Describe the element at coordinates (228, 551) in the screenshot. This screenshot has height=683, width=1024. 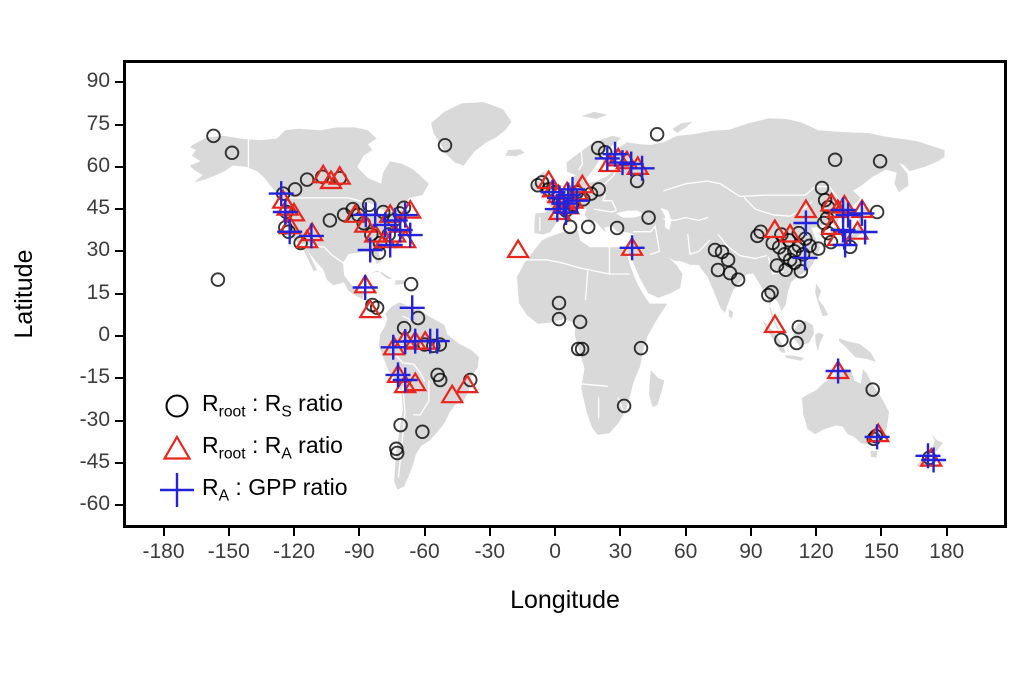
I see `x-tick-label: -150` at that location.